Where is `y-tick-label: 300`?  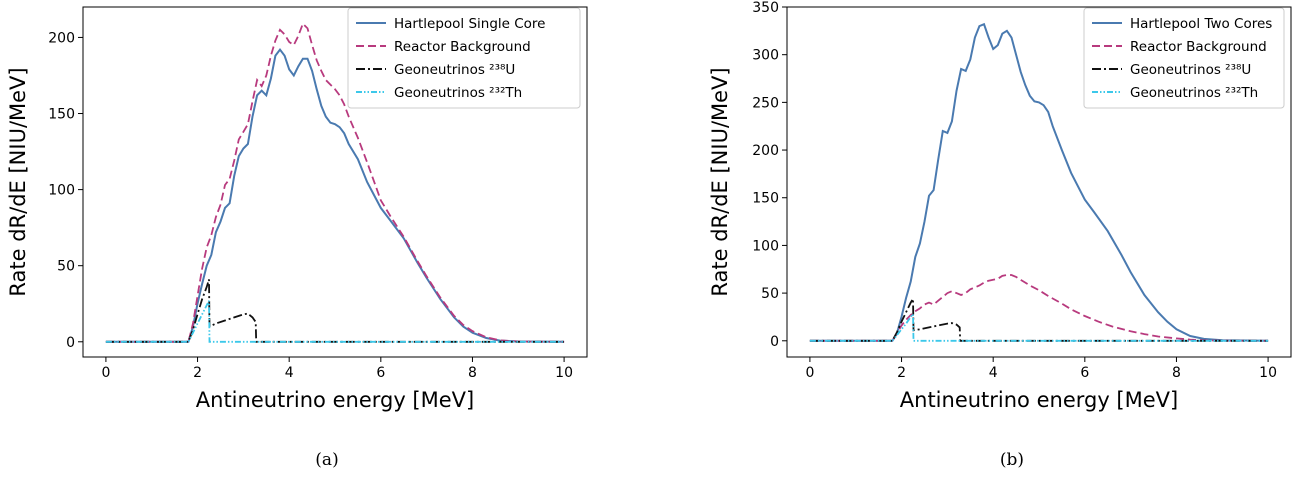
y-tick-label: 300 is located at coordinates (765, 56).